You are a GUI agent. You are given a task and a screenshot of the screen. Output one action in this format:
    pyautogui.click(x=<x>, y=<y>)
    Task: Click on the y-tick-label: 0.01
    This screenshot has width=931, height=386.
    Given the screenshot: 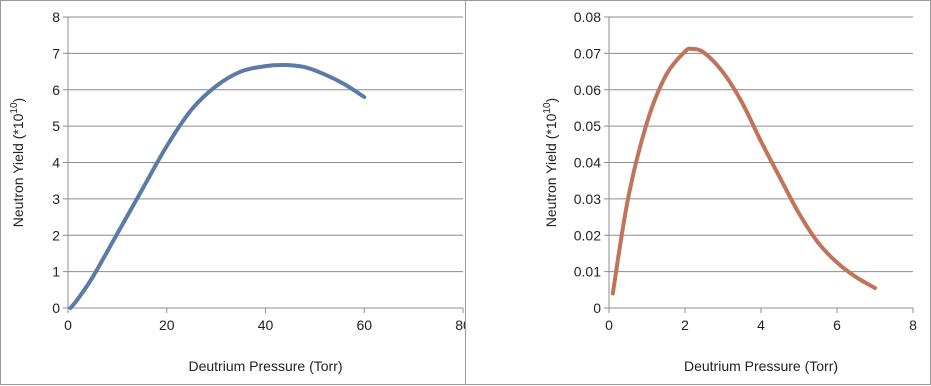 What is the action you would take?
    pyautogui.click(x=587, y=272)
    